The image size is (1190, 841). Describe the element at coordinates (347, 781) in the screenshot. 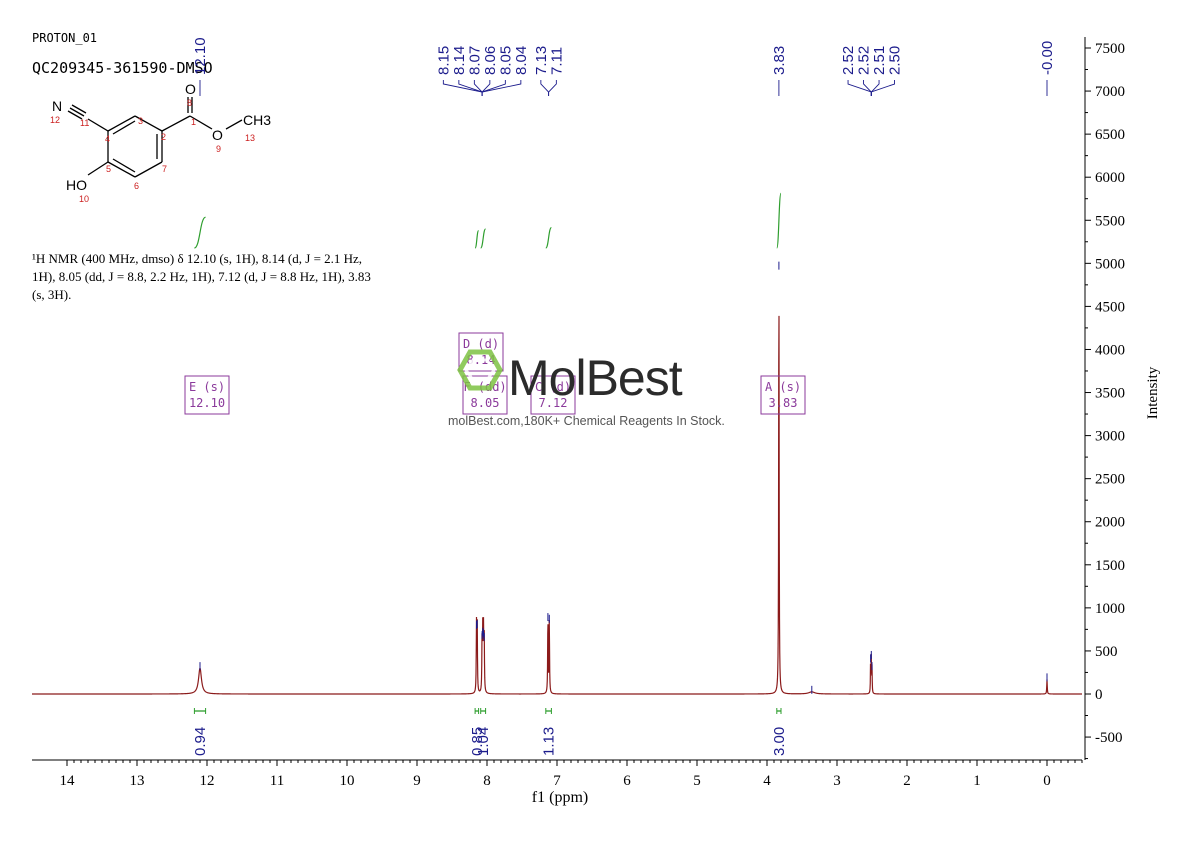

I see `x-tick-label: 10` at that location.